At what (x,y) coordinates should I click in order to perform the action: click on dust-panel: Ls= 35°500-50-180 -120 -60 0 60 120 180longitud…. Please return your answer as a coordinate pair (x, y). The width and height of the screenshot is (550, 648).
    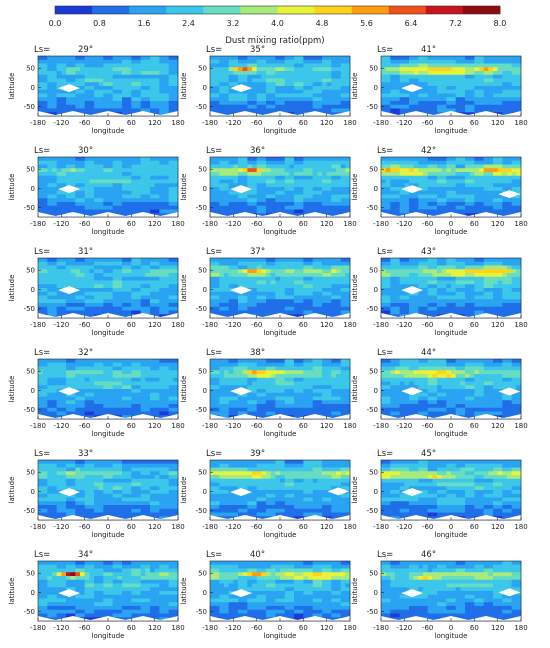
    Looking at the image, I should click on (268, 90).